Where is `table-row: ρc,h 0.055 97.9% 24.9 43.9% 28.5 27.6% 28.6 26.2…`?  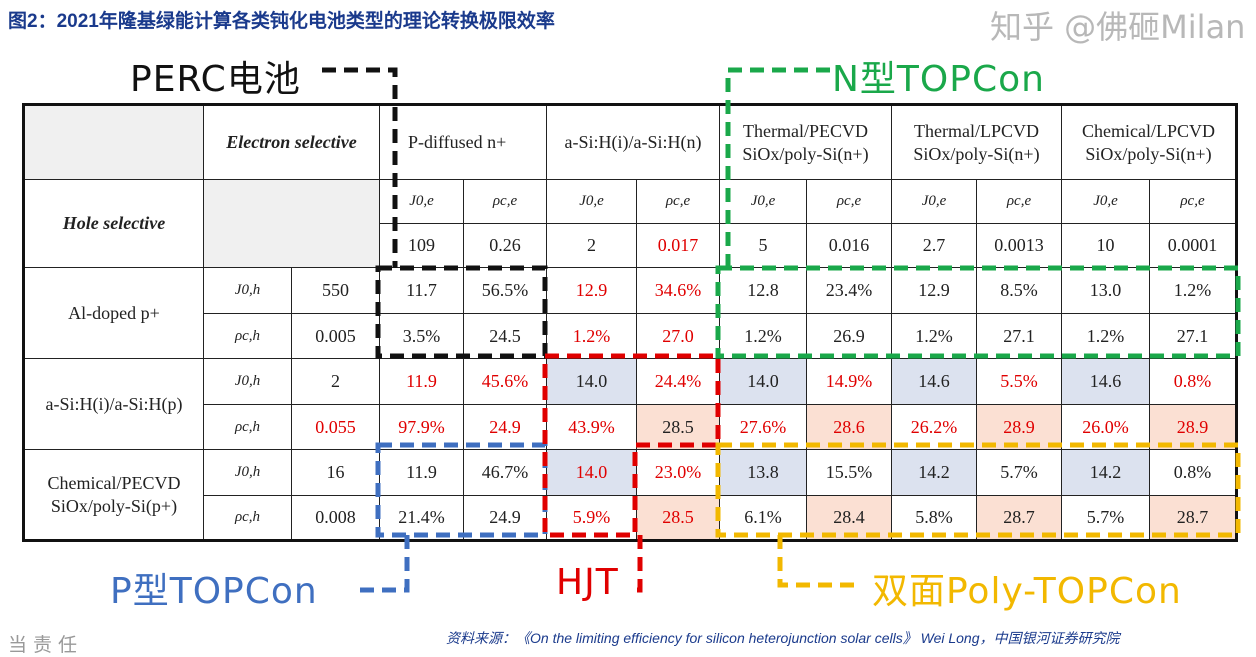 table-row: ρc,h 0.055 97.9% 24.9 43.9% 28.5 27.6% 28.6 26.2… is located at coordinates (630, 427).